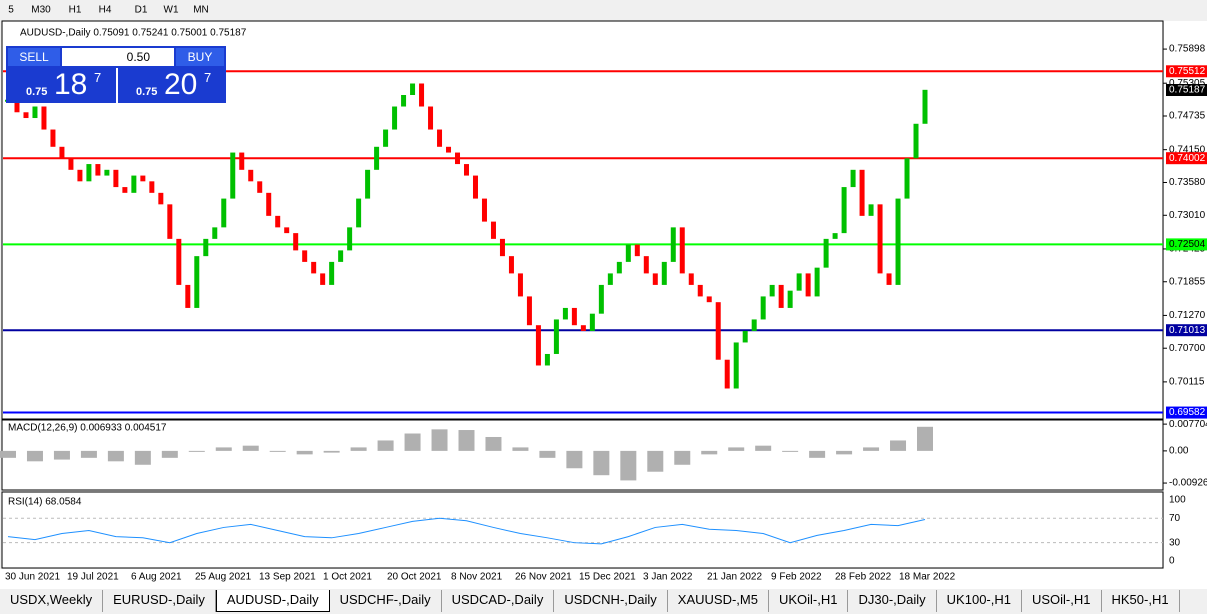  I want to click on x-tick-label: 13 Sep 2021, so click(287, 577).